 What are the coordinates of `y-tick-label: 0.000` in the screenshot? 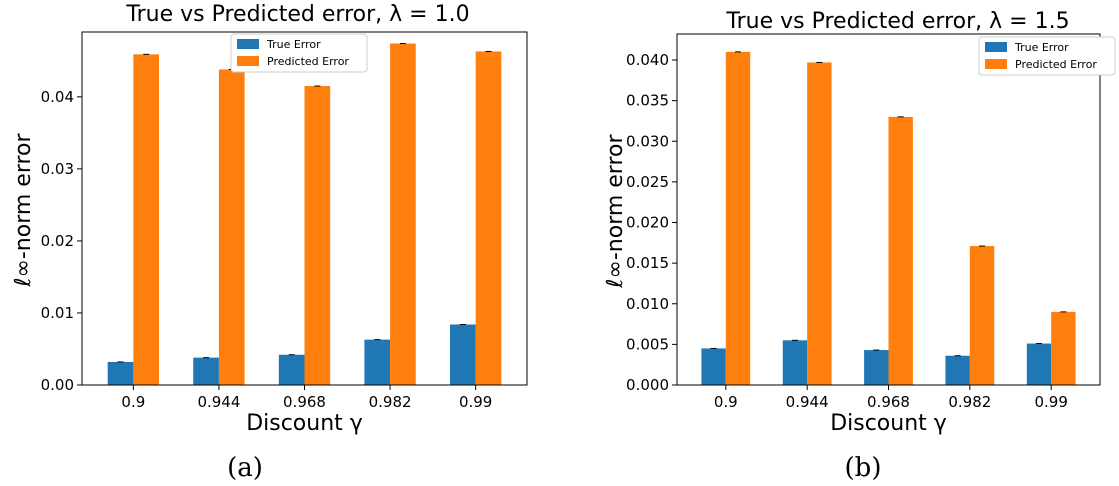 It's located at (647, 385).